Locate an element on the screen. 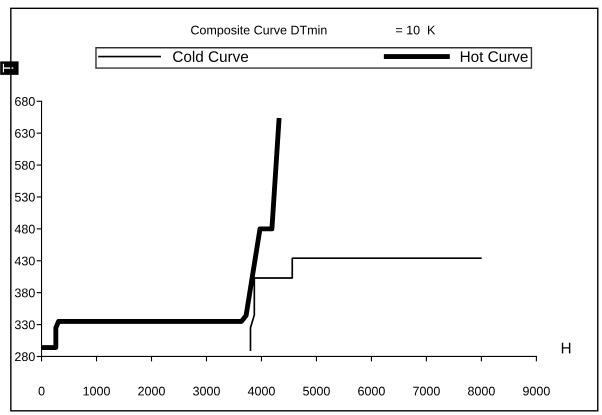 The height and width of the screenshot is (415, 602). x-tick-label: 0 is located at coordinates (41, 391).